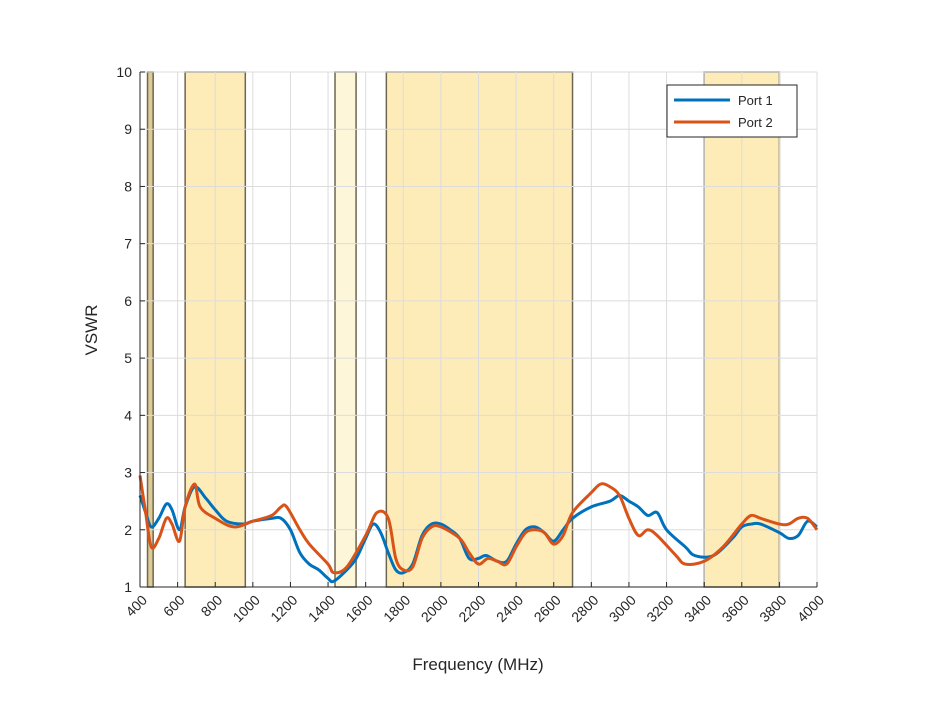 This screenshot has height=705, width=933. What do you see at coordinates (246, 608) in the screenshot?
I see `x-tick-label: 1000` at bounding box center [246, 608].